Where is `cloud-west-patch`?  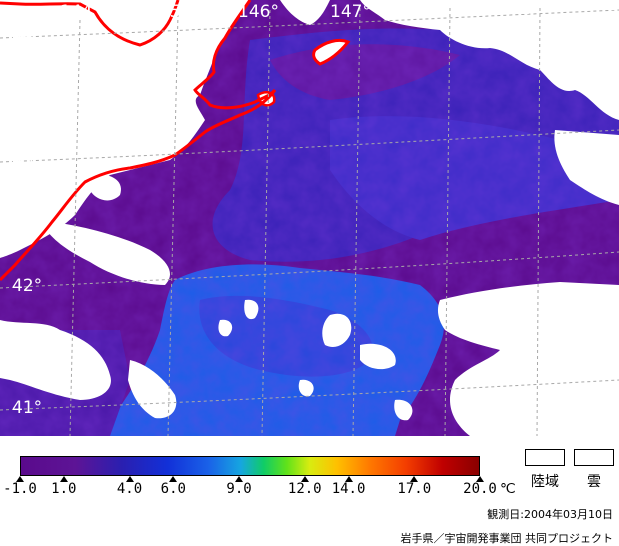
cloud-west-patch is located at coordinates (105, 187).